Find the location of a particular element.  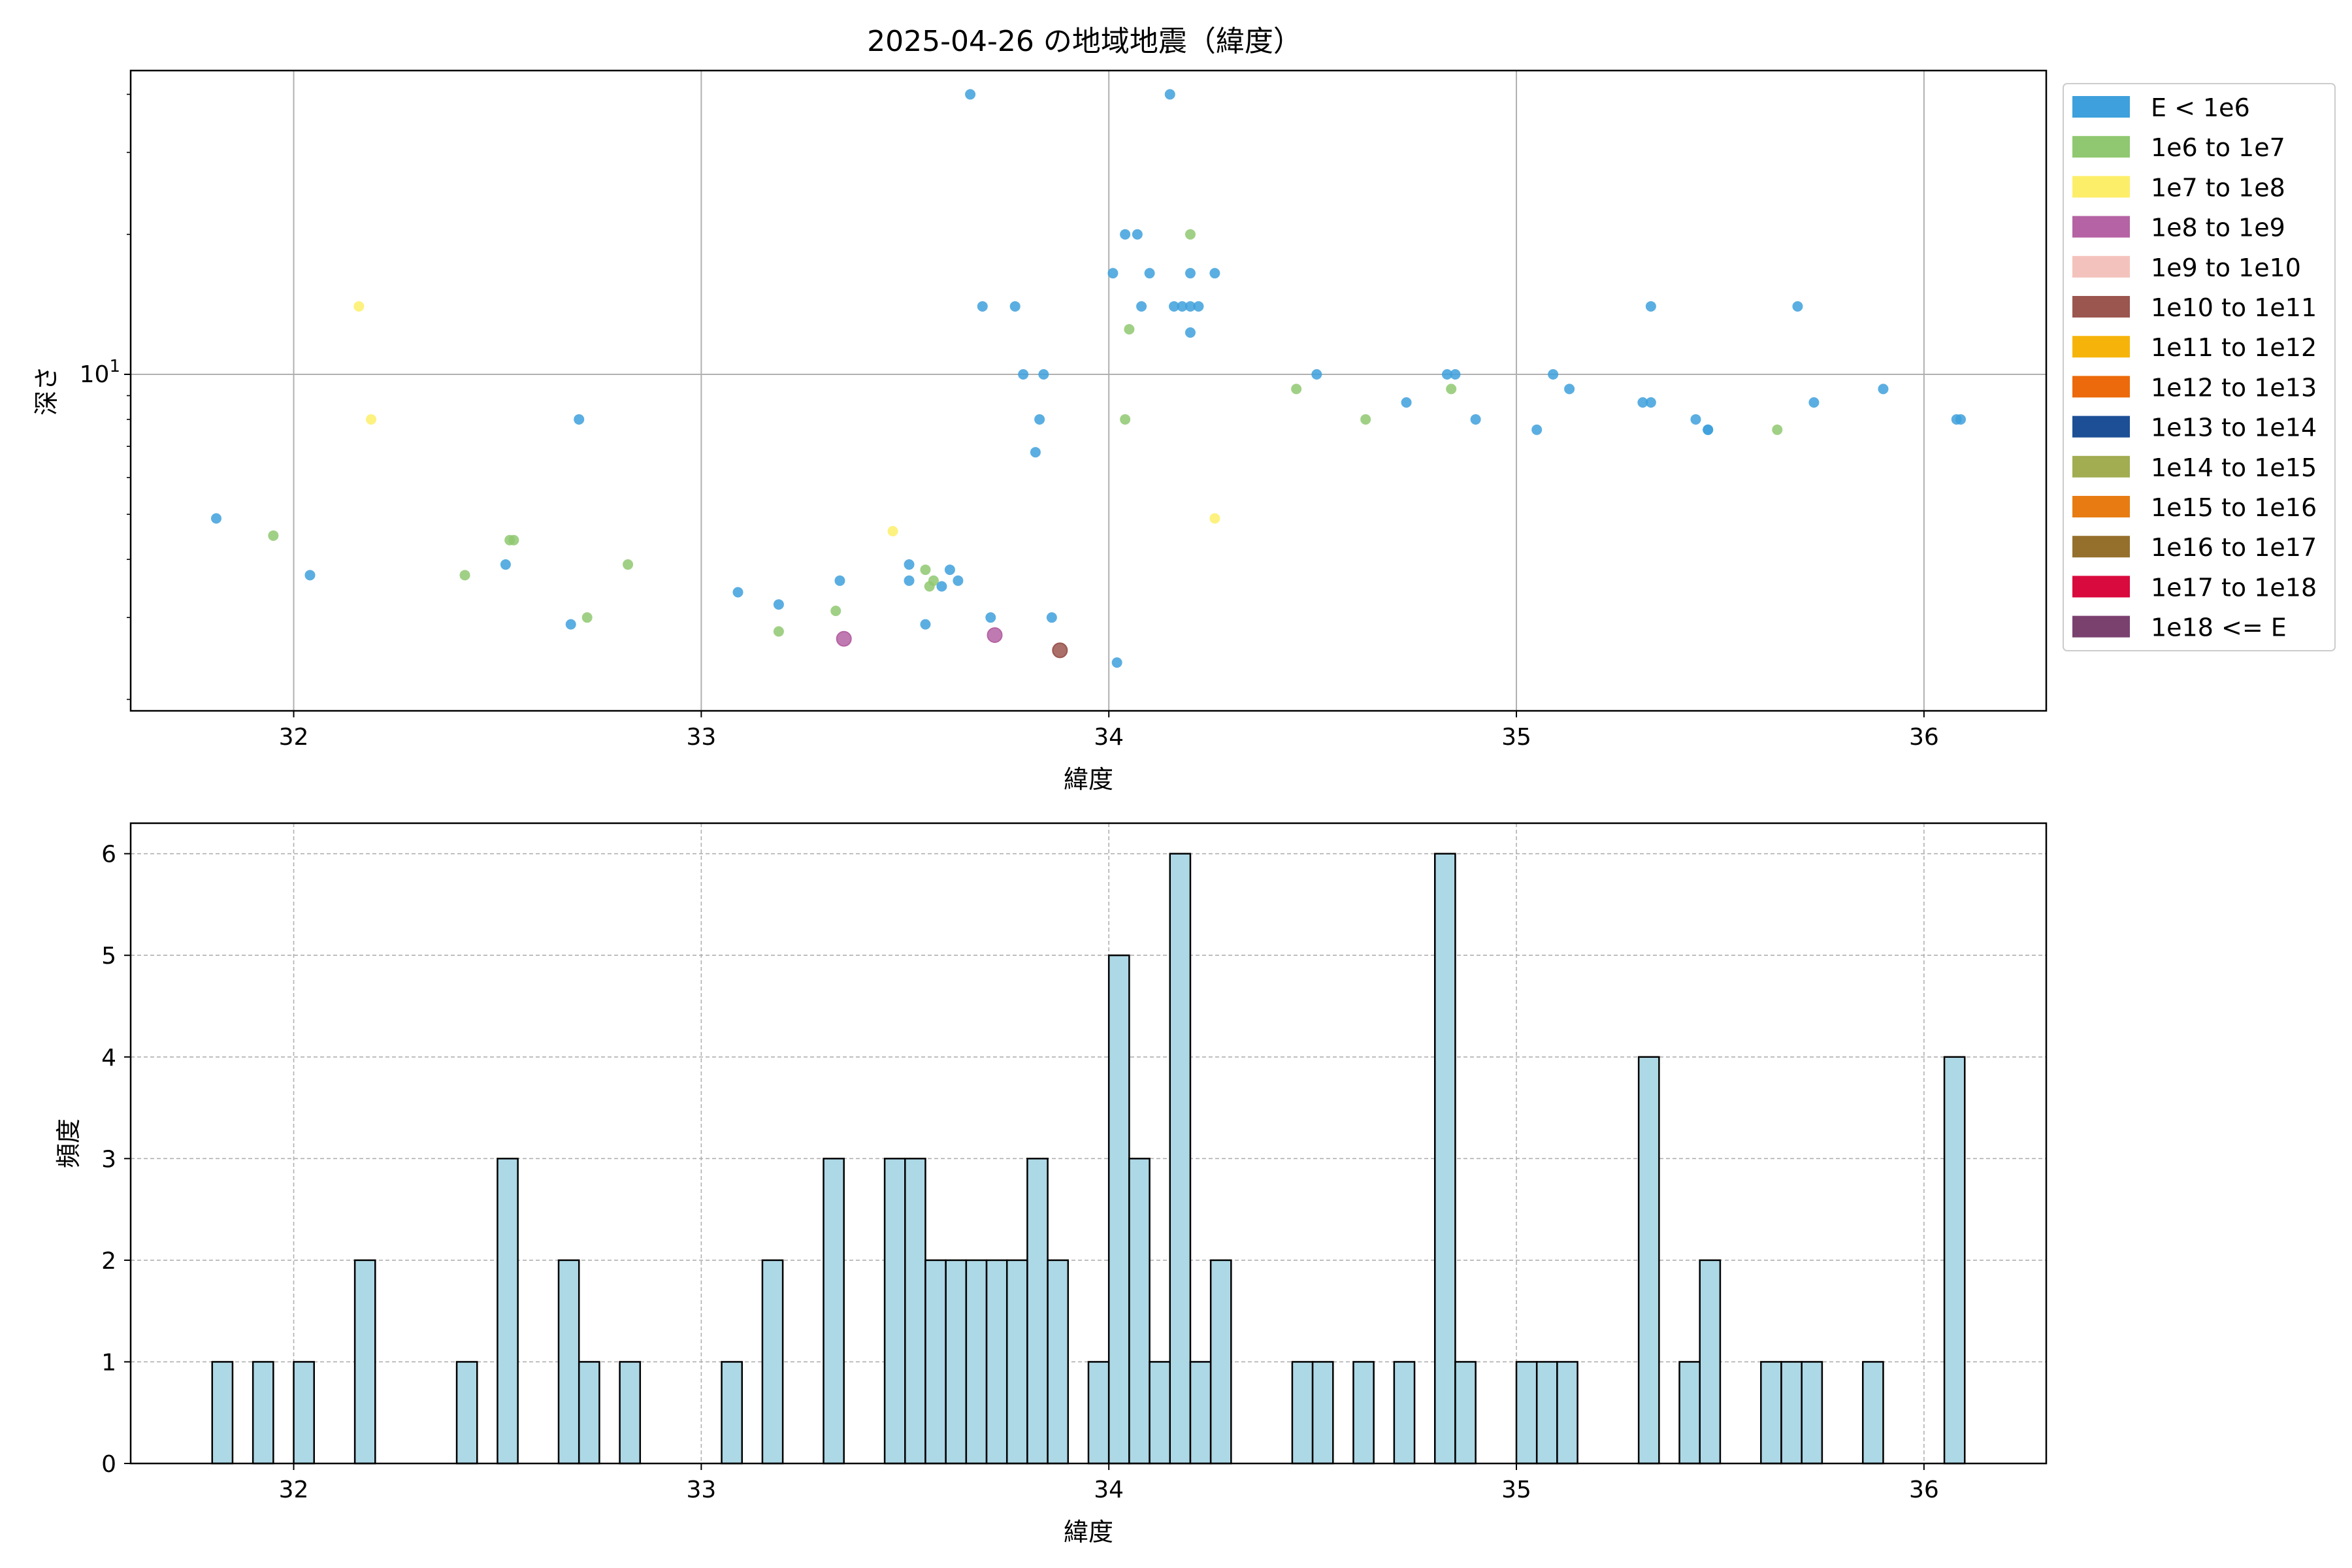

histogram-x-tick-label: 35 is located at coordinates (1516, 1490).